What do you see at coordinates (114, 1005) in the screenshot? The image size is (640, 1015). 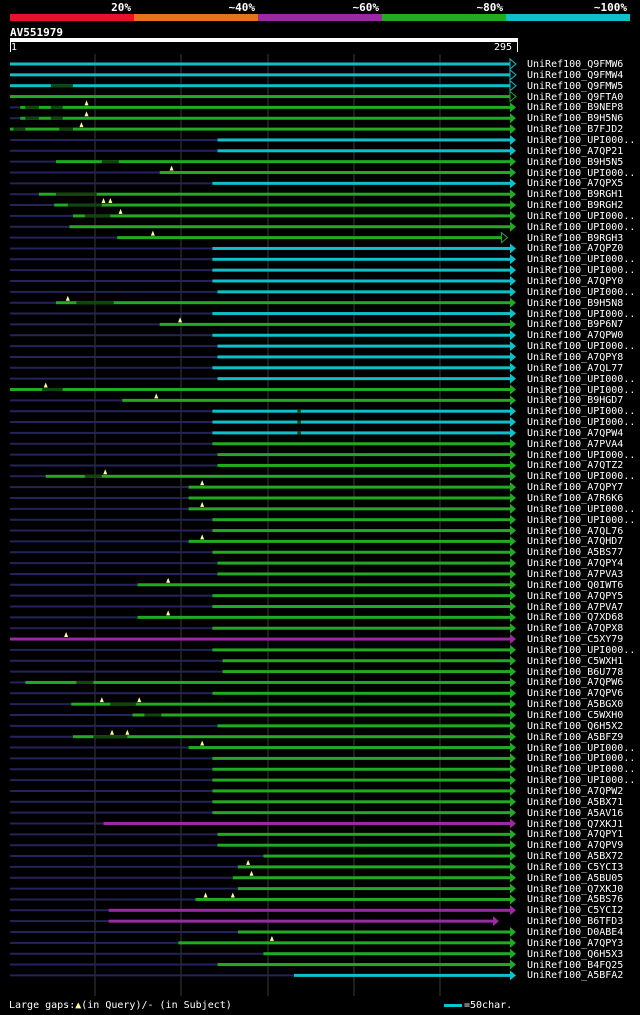 I see `query-gap-label: (in Query)/` at bounding box center [114, 1005].